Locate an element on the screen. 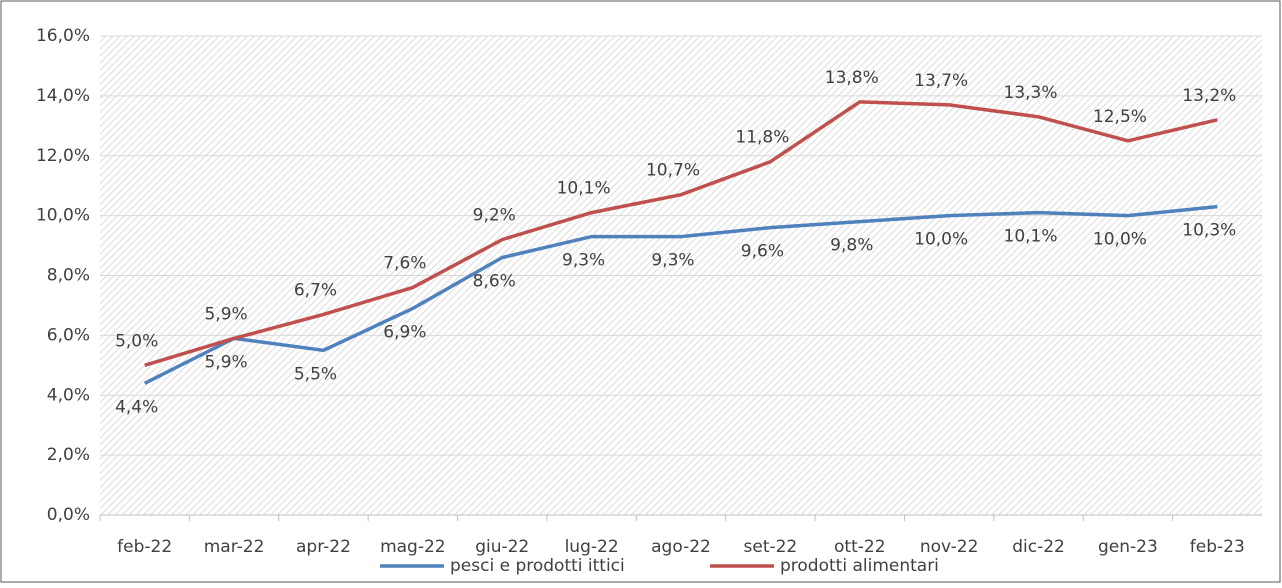 Image resolution: width=1282 pixels, height=588 pixels. data-label: 11,8% is located at coordinates (762, 138).